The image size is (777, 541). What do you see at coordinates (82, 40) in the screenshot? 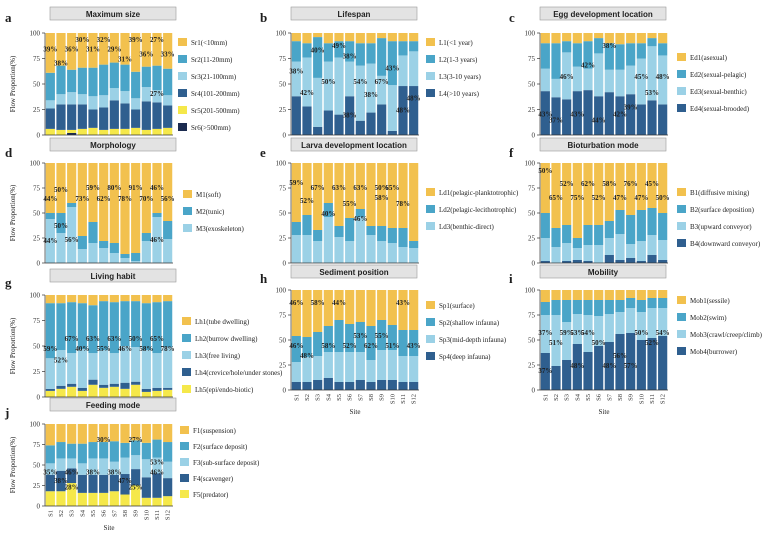
I see `data-label: 30%` at bounding box center [82, 40].